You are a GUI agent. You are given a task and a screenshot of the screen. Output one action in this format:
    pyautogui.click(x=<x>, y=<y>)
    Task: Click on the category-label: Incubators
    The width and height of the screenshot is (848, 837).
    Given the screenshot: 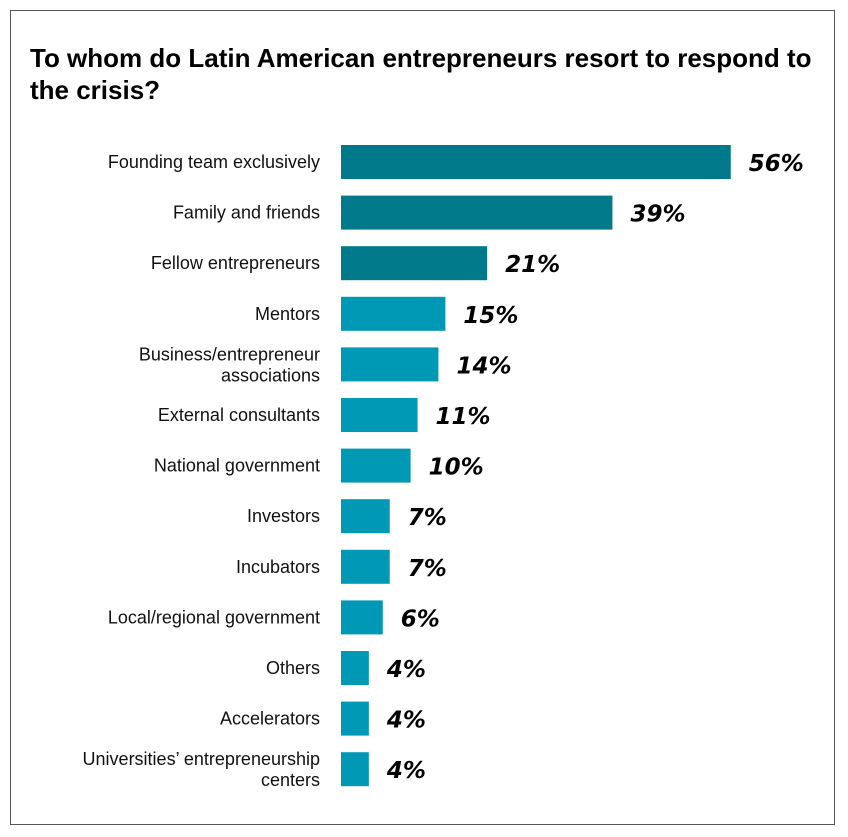 What is the action you would take?
    pyautogui.click(x=278, y=567)
    